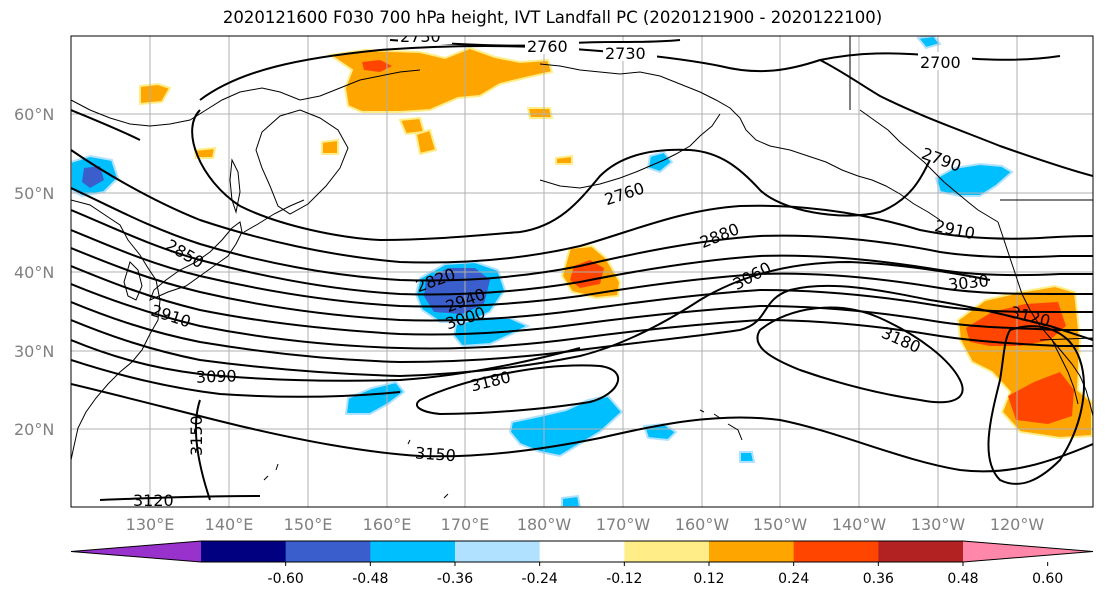  I want to click on contour-label-2: 2760, so click(547, 46).